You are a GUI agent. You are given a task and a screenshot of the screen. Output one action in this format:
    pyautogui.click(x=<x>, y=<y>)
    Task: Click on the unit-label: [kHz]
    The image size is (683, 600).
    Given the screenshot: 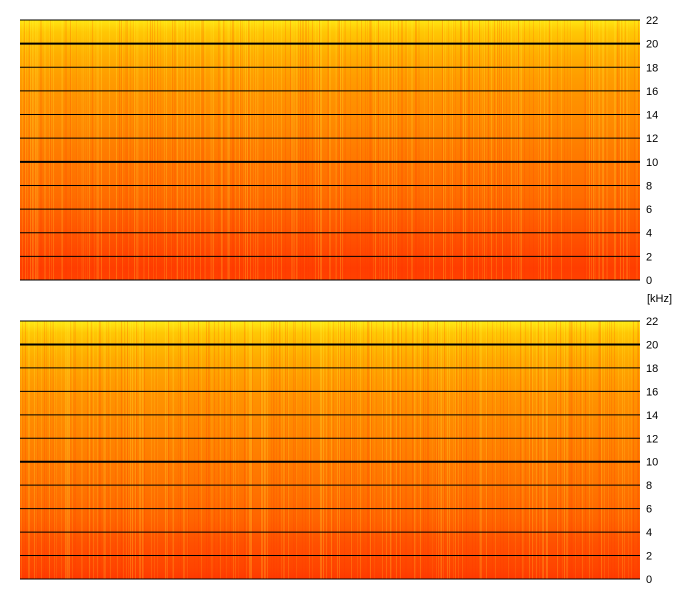 What is the action you would take?
    pyautogui.click(x=659, y=299)
    